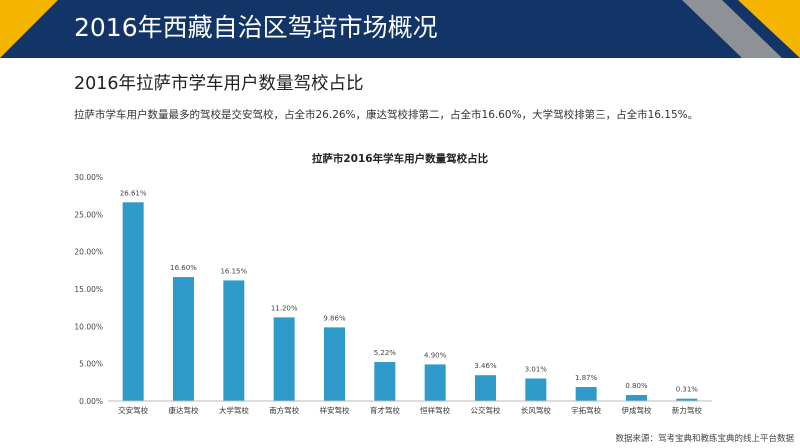 This screenshot has height=448, width=800. What do you see at coordinates (704, 439) in the screenshot?
I see `data-source-note: 数据来源：驾考宝典和教练宝典的线上平台数据` at bounding box center [704, 439].